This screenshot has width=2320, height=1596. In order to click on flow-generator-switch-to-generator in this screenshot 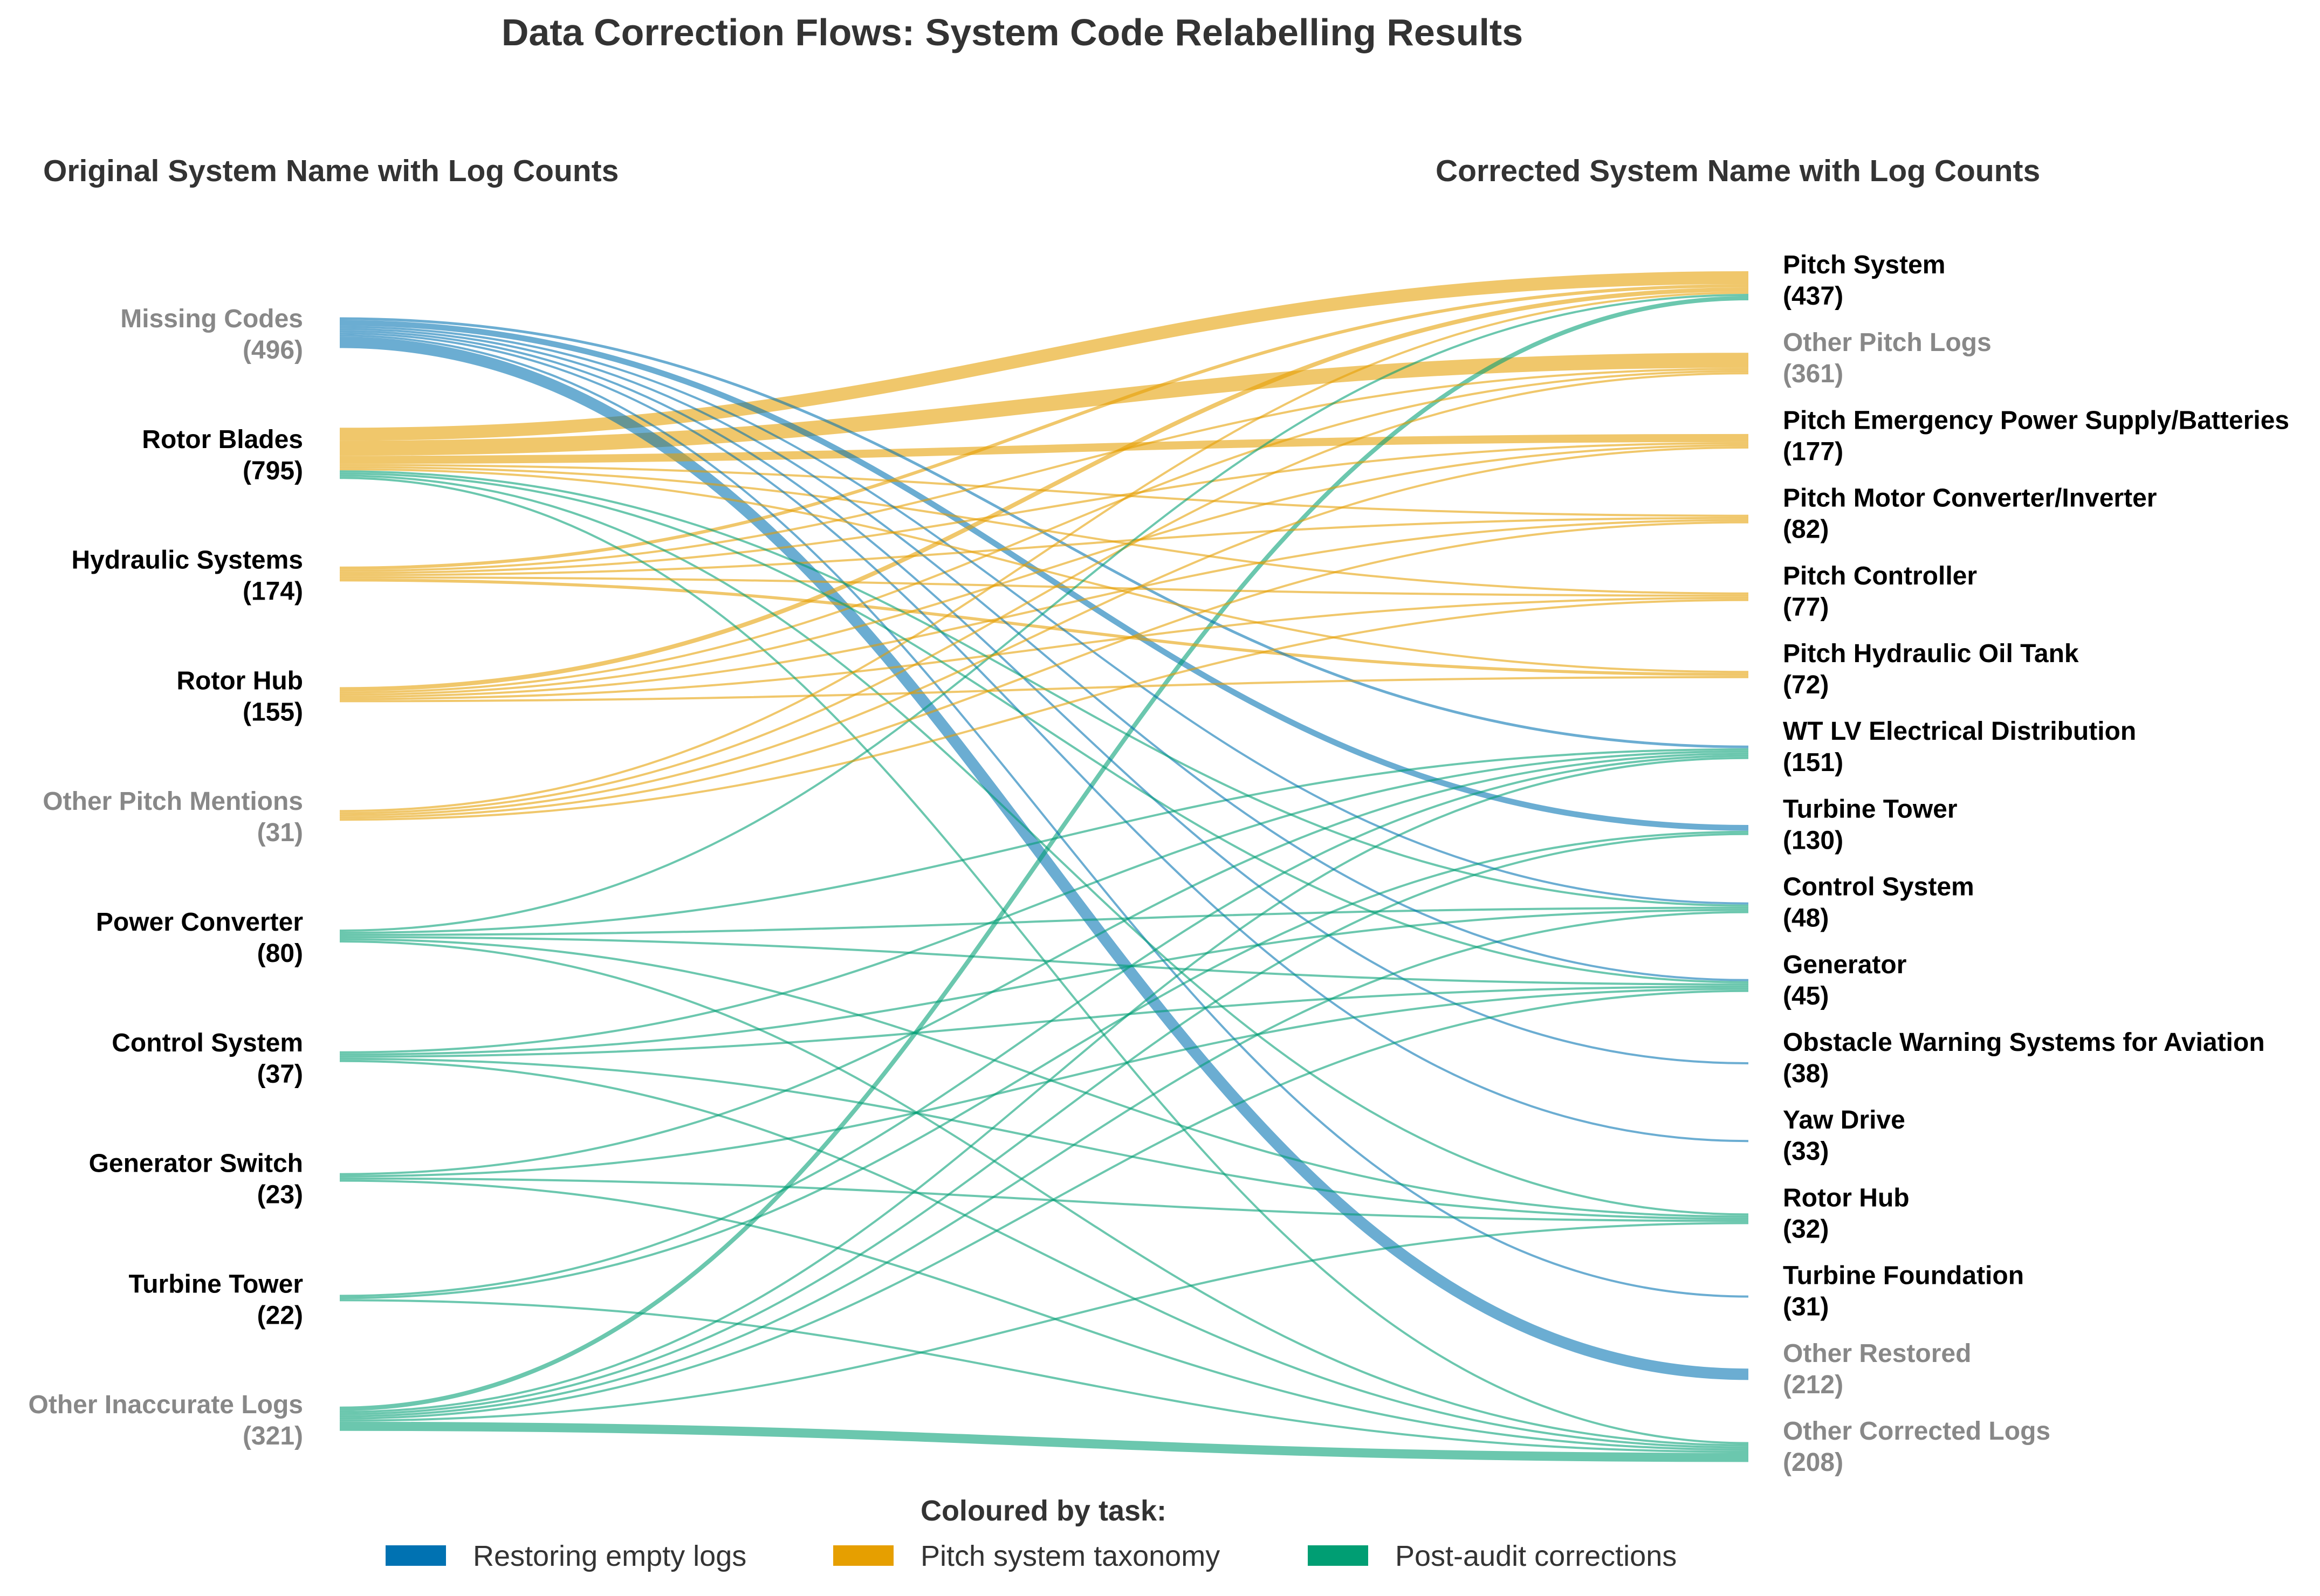, I will do `click(1044, 1082)`.